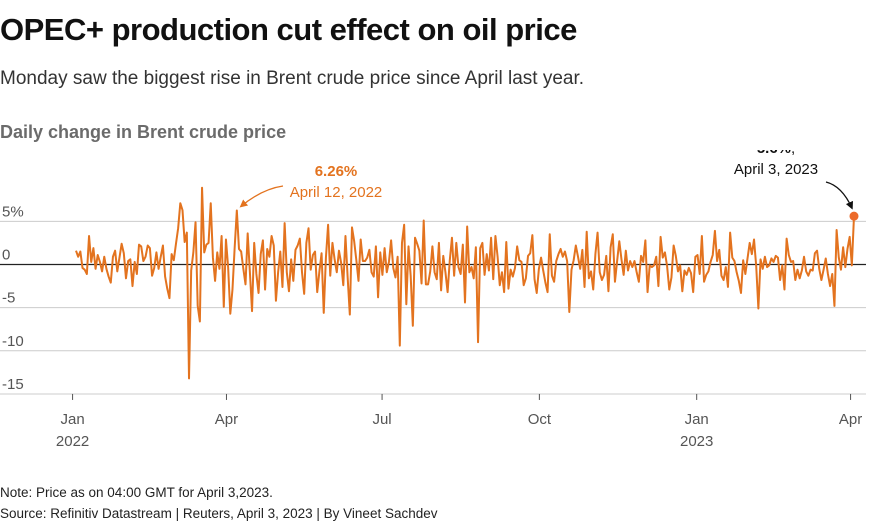 This screenshot has width=870, height=527. I want to click on x-tick-year-label: 2023, so click(696, 441).